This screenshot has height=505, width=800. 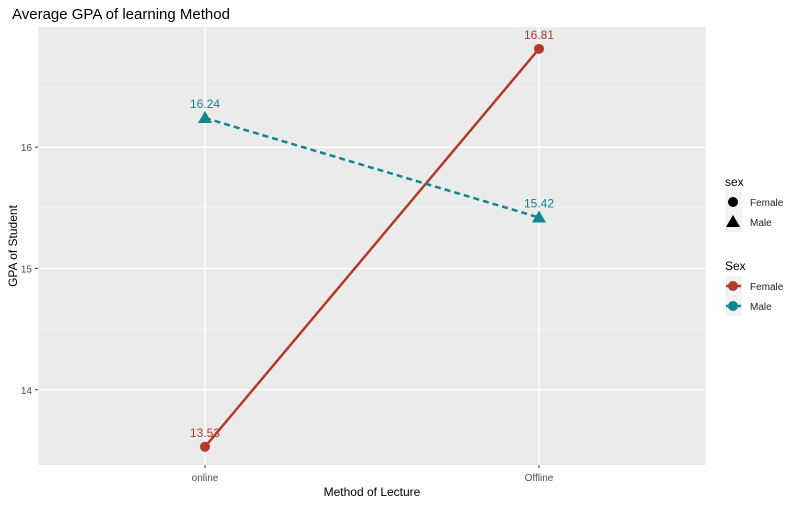 What do you see at coordinates (121, 14) in the screenshot?
I see `chart-title: Average GPA of learning Method` at bounding box center [121, 14].